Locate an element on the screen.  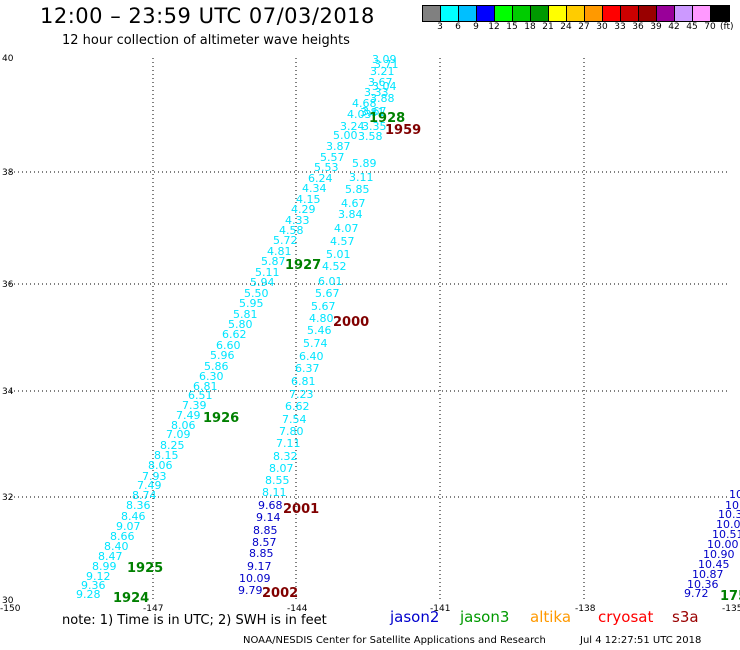
swh-value: 3.09 is located at coordinates (384, 59).